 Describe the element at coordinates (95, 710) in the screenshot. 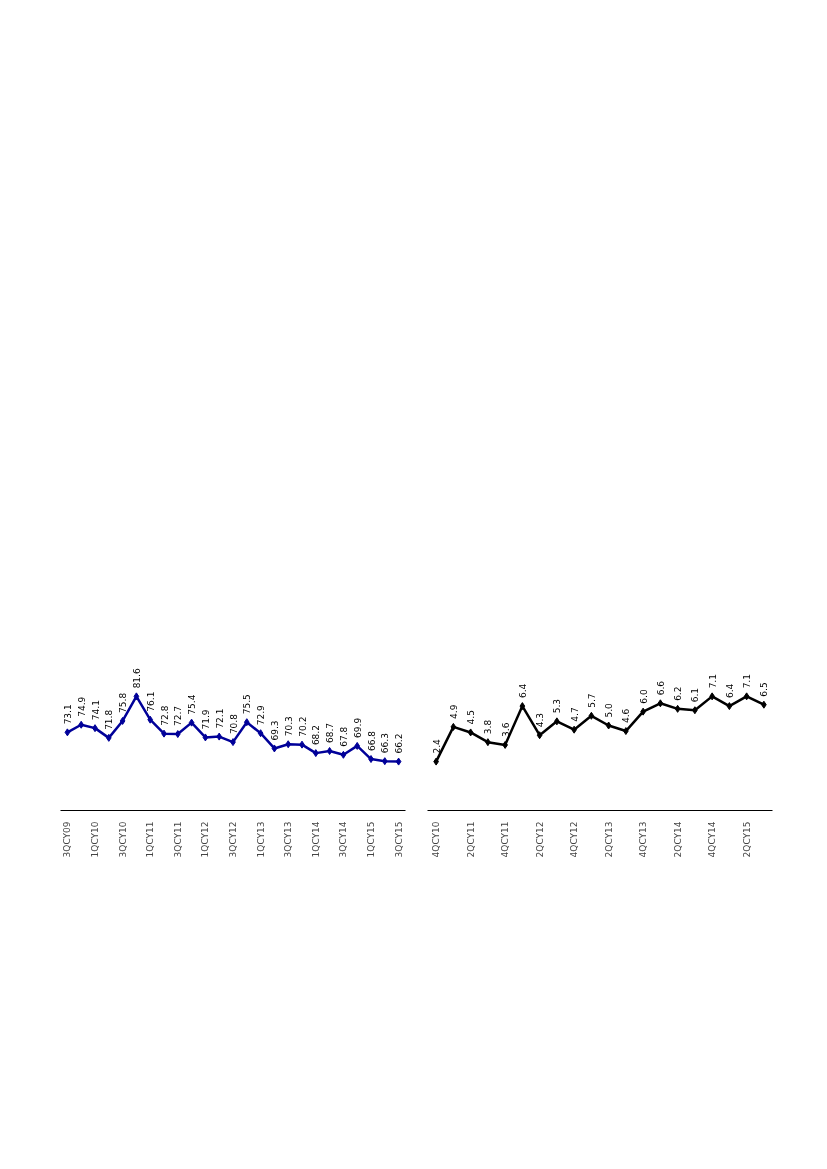

I see `data-label: 74.1` at that location.